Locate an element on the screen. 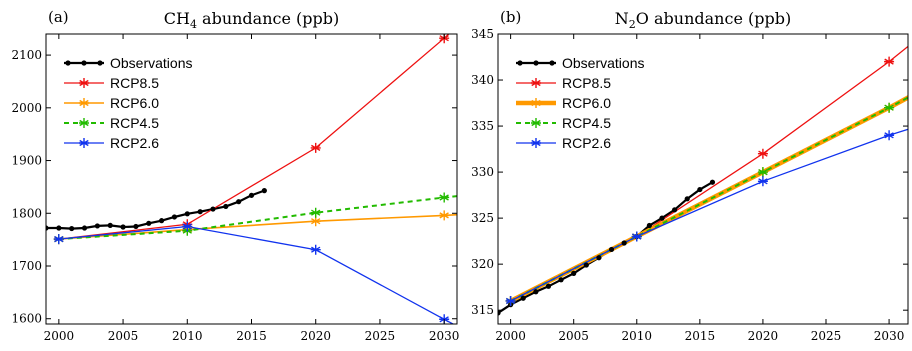 The width and height of the screenshot is (912, 351). legend-label-rcp45: RCP4.5 is located at coordinates (134, 123).